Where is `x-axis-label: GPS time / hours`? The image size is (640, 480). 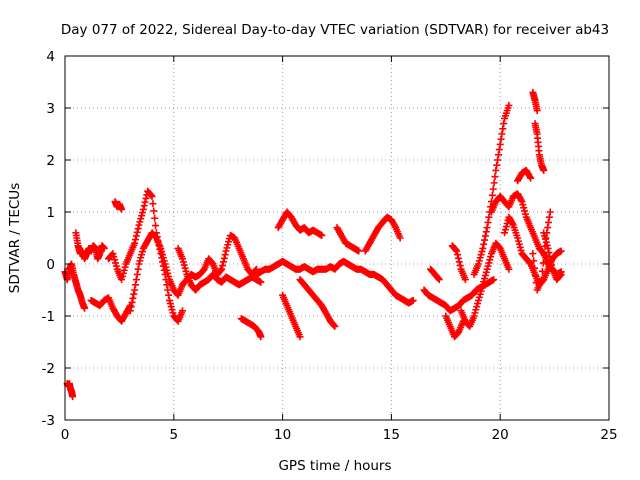 x-axis-label: GPS time / hours is located at coordinates (334, 466).